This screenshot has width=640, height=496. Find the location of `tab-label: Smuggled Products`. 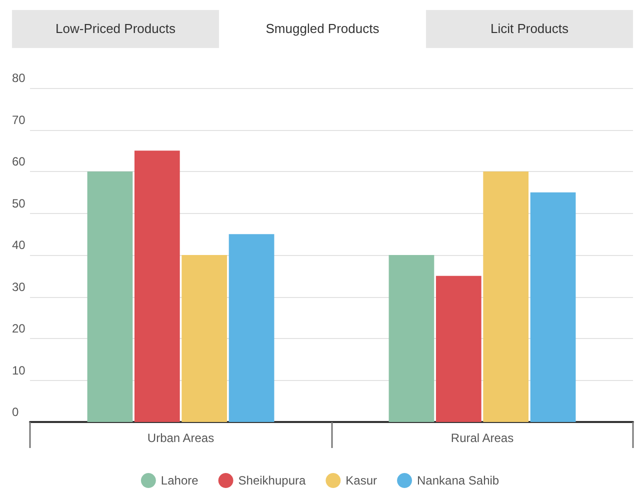

tab-label: Smuggled Products is located at coordinates (323, 29).